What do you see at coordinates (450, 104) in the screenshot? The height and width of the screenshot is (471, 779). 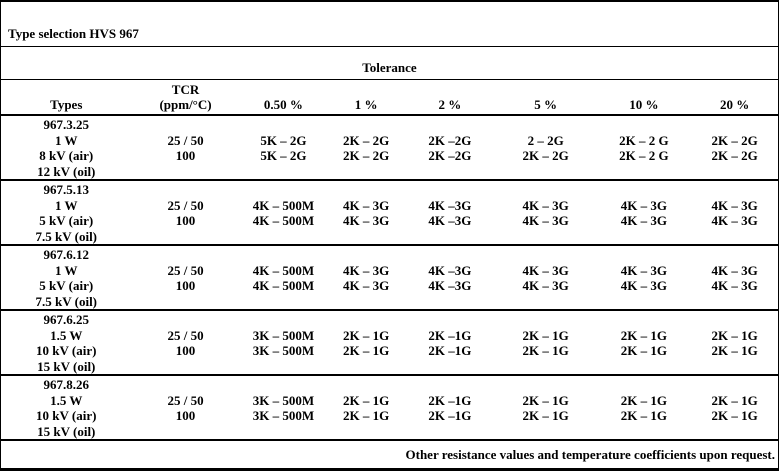 I see `column-header-tolerance-2: 2 %` at bounding box center [450, 104].